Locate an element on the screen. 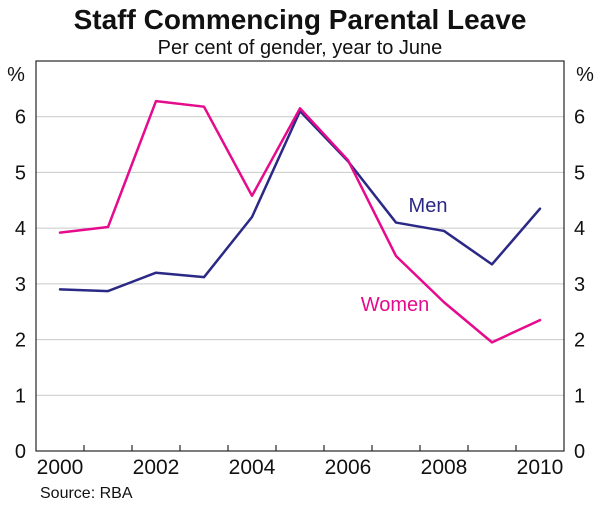 The height and width of the screenshot is (513, 600). x-axis-label: 2002 is located at coordinates (156, 467).